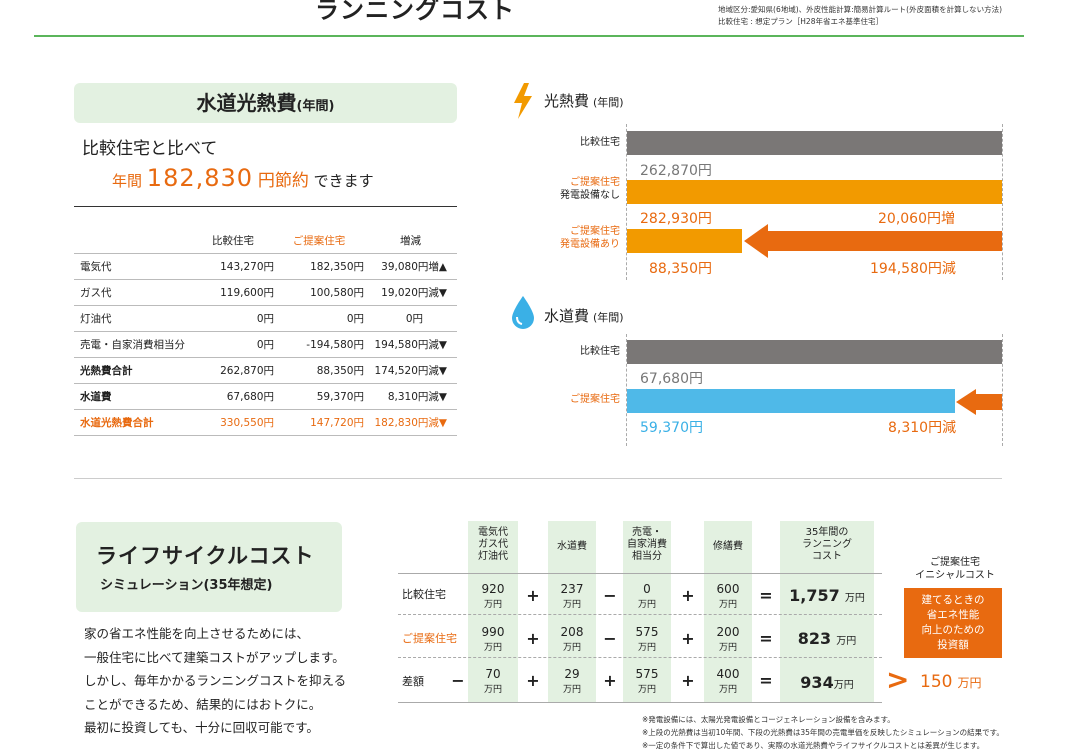 The image size is (1068, 753). Describe the element at coordinates (936, 682) in the screenshot. I see `initial-cost-value: 150` at that location.